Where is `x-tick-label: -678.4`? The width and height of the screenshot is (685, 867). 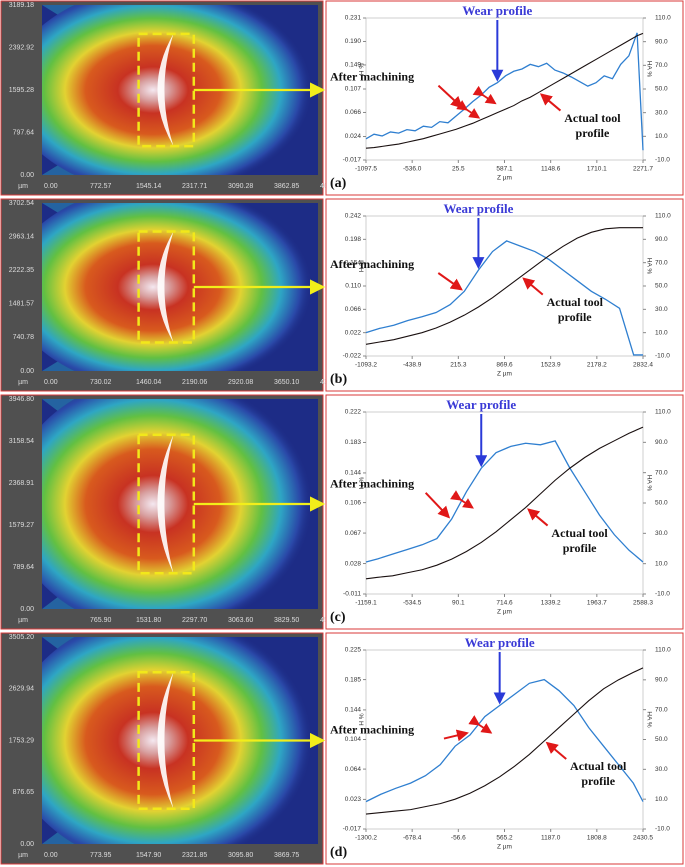
x-tick-label: -678.4 is located at coordinates (412, 838).